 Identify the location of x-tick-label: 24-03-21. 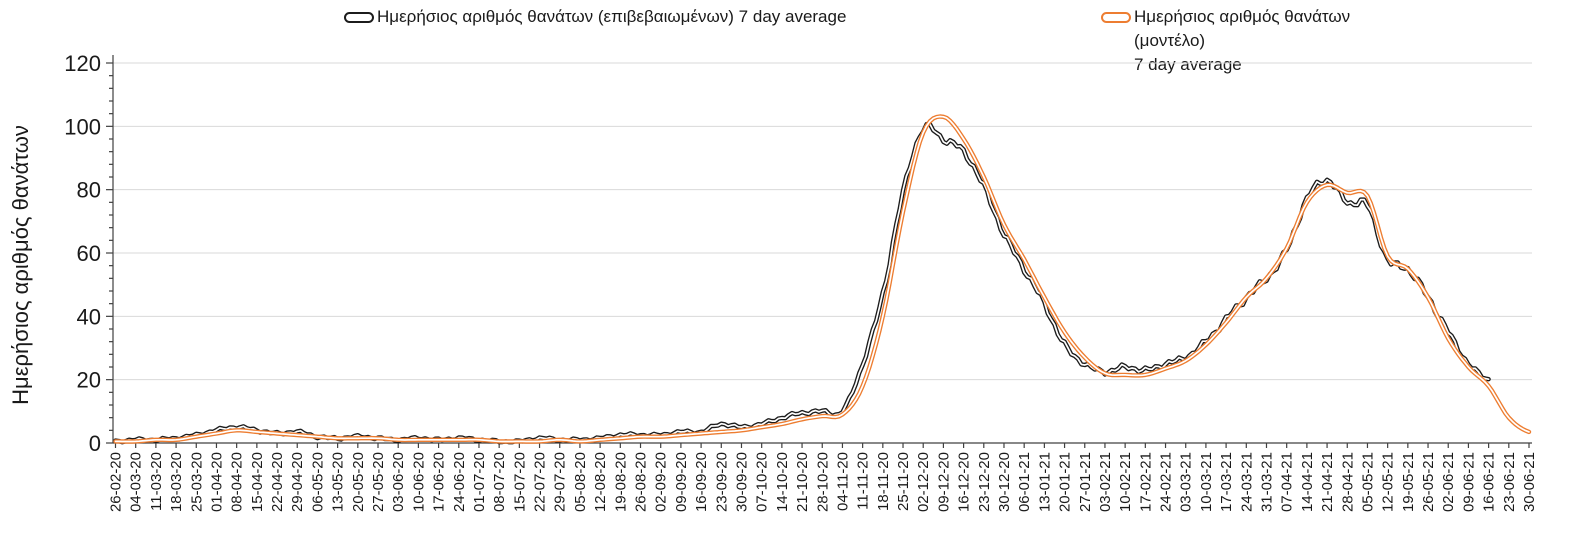
(1246, 482).